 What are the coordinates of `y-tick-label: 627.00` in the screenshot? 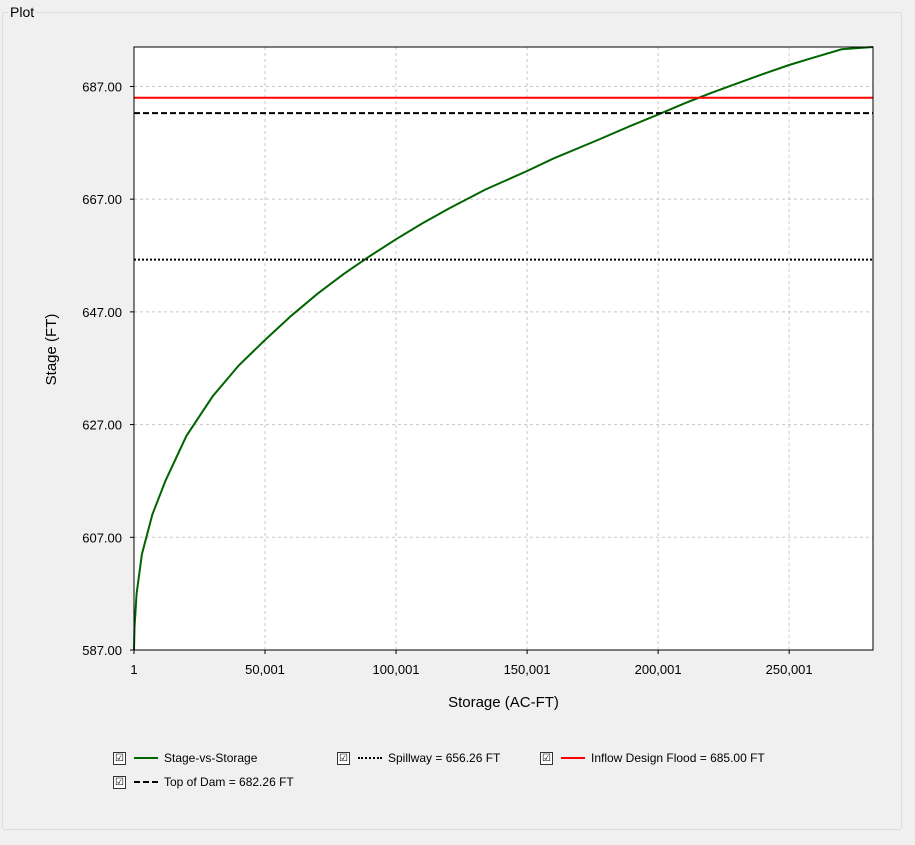 It's located at (102, 425).